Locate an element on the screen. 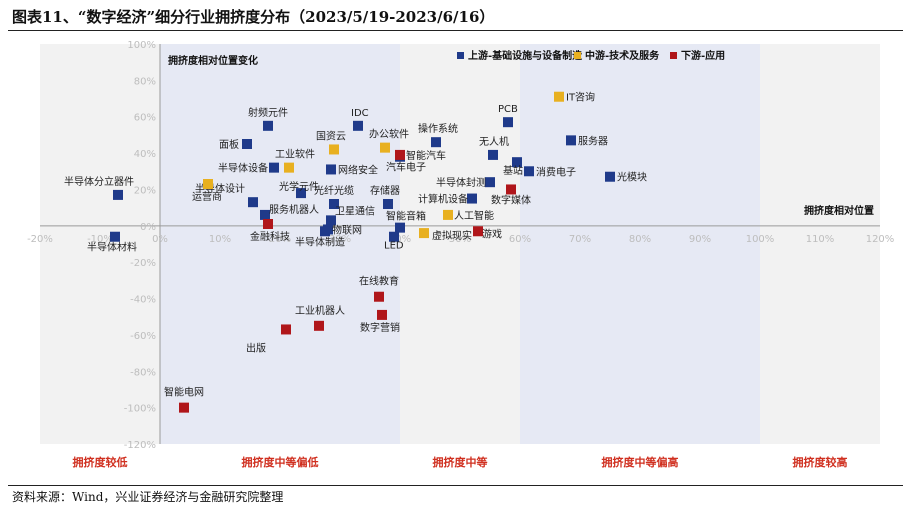 This screenshot has width=911, height=512. x-tick-label: 0% is located at coordinates (160, 239).